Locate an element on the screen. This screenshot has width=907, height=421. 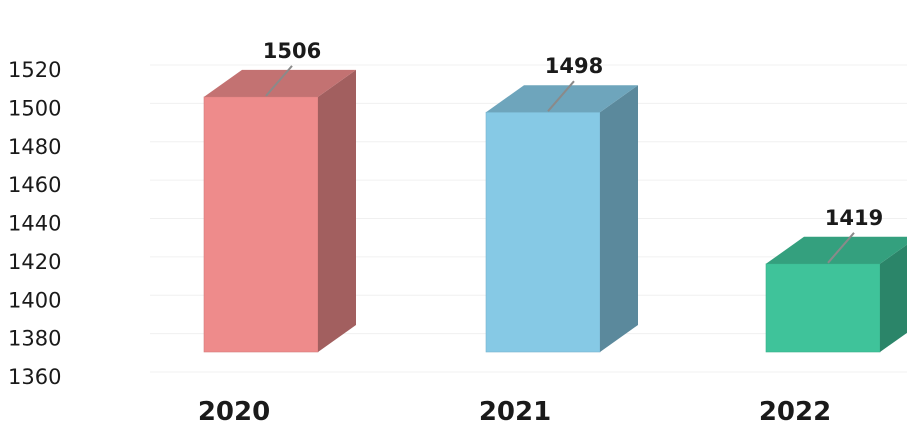
x-category-label: 2021 is located at coordinates (515, 409).